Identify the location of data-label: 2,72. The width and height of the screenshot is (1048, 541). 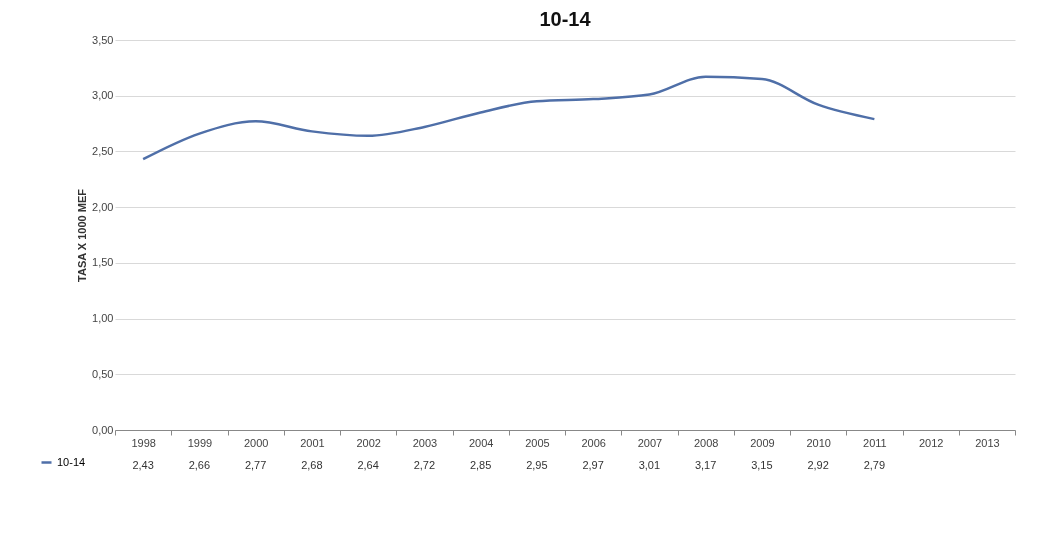
(424, 465).